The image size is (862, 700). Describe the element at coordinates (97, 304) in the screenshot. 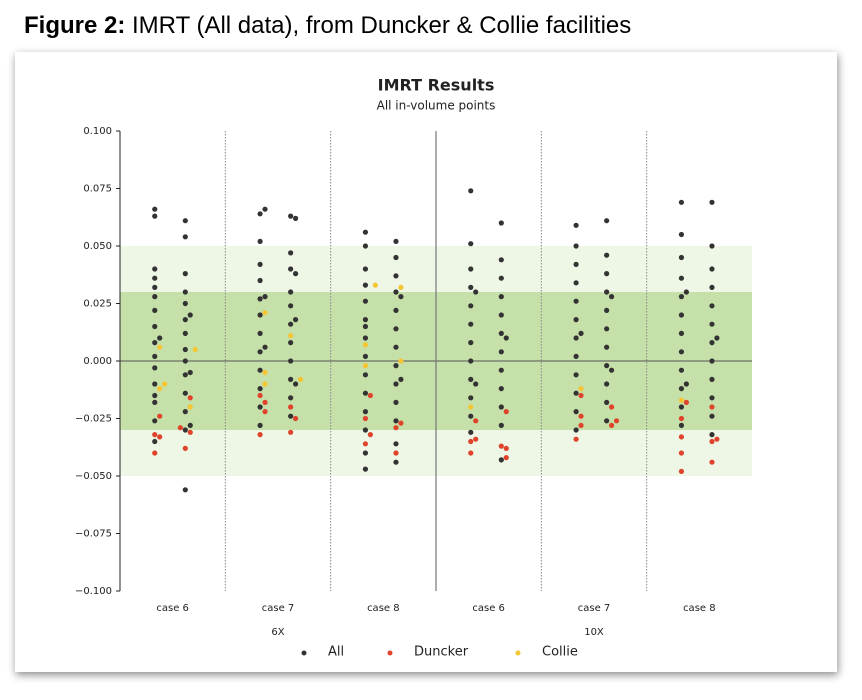

I see `y-tick-label: 0.025` at that location.